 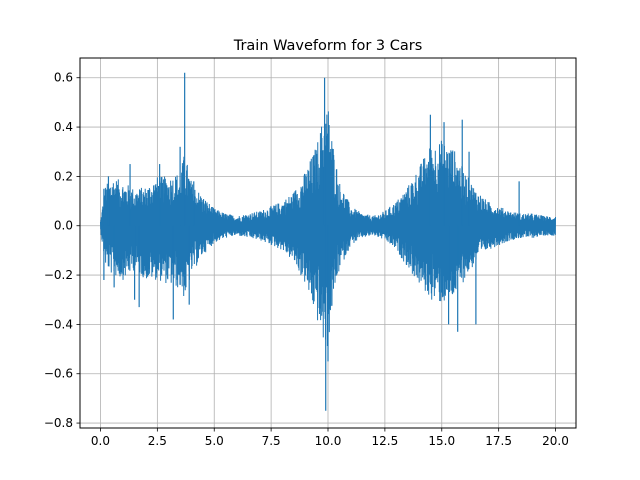 What do you see at coordinates (498, 441) in the screenshot?
I see `x-tick-label: 17.5` at bounding box center [498, 441].